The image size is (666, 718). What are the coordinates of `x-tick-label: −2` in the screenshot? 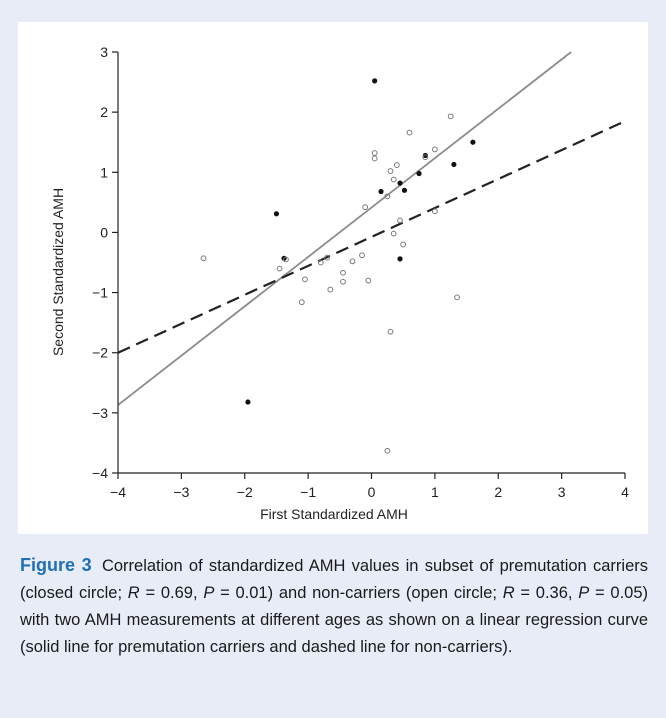 It's located at (245, 492).